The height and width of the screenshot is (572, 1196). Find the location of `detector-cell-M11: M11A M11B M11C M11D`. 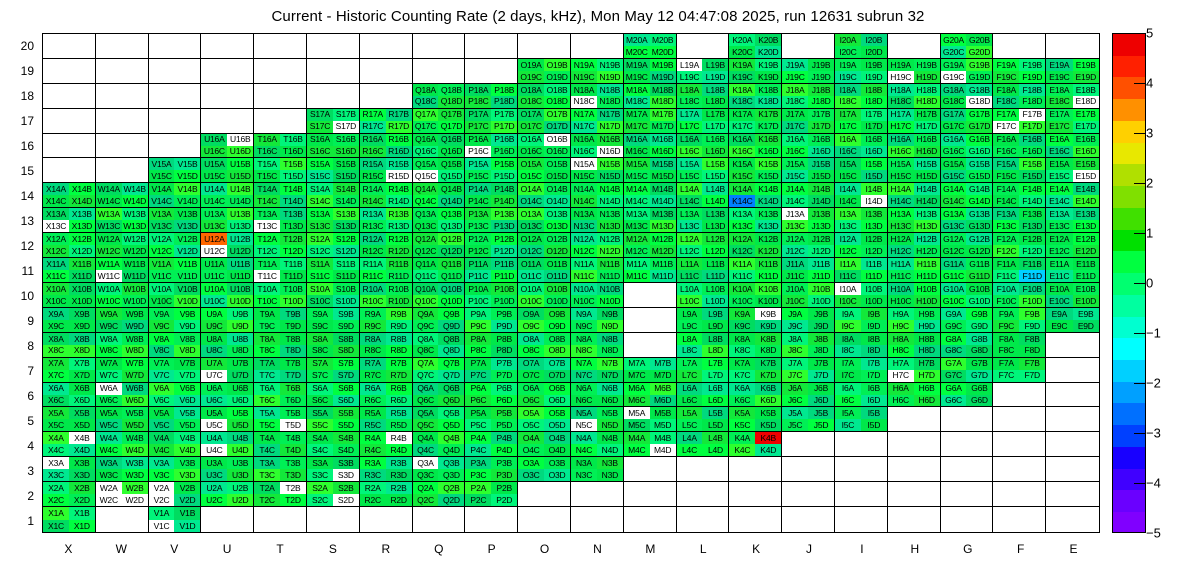

detector-cell-M11: M11A M11B M11C M11D is located at coordinates (650, 270).